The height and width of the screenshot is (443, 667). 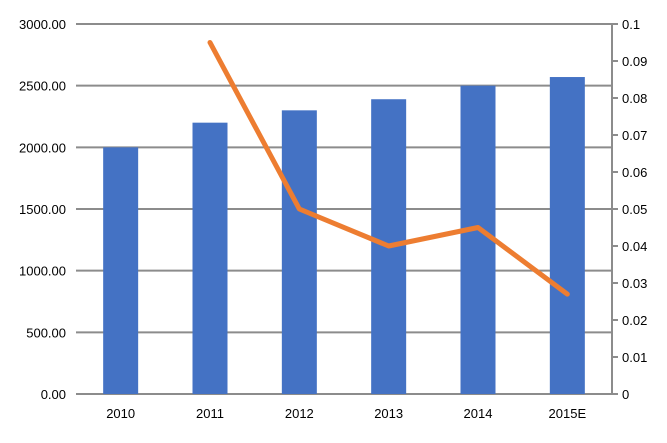 I want to click on bar-2012, so click(x=299, y=252).